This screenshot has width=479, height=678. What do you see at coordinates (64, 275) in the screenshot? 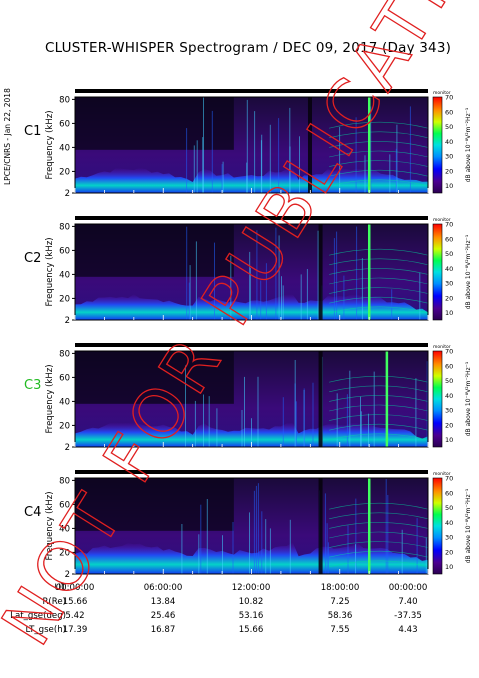
I see `y-tick-label: 40` at bounding box center [64, 275].